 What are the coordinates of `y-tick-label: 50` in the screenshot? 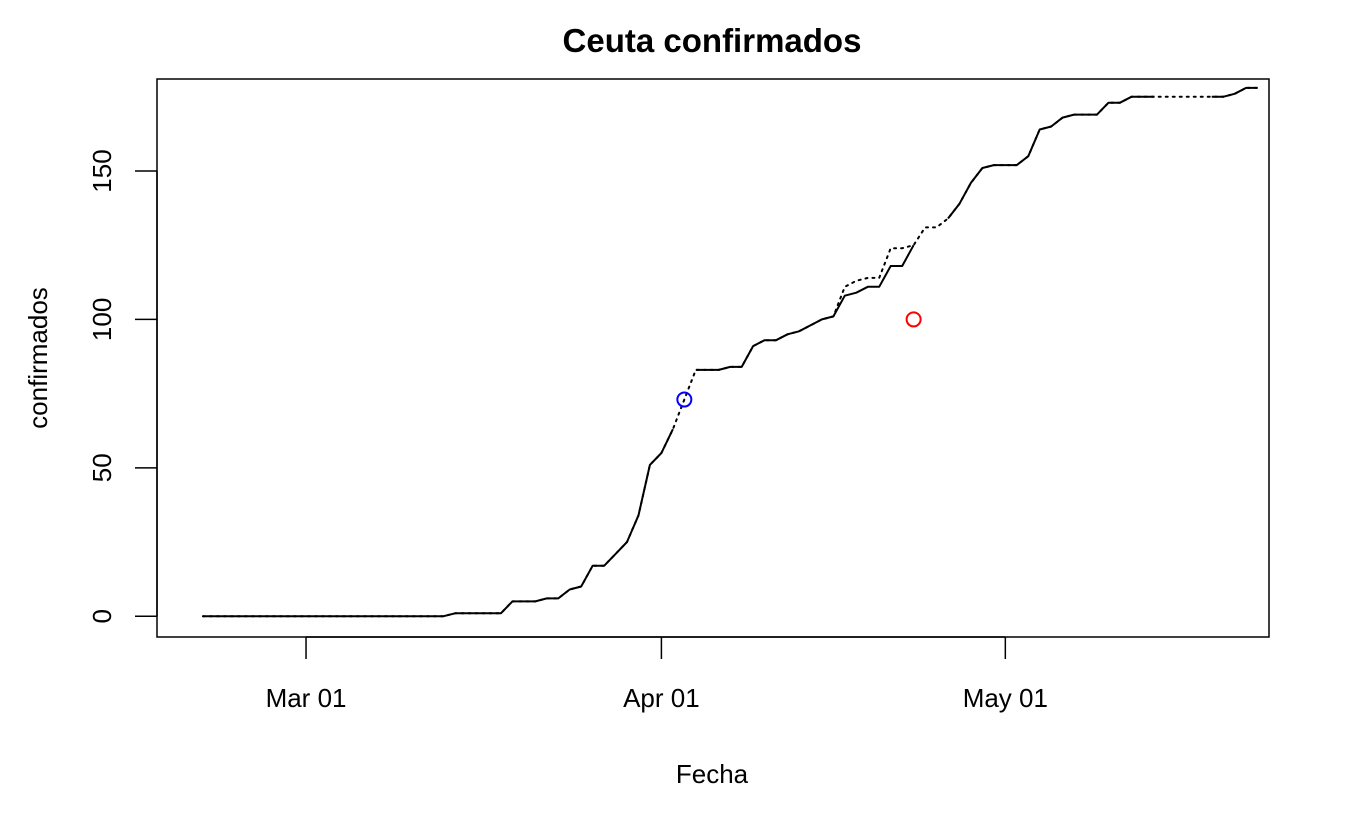 It's located at (102, 467).